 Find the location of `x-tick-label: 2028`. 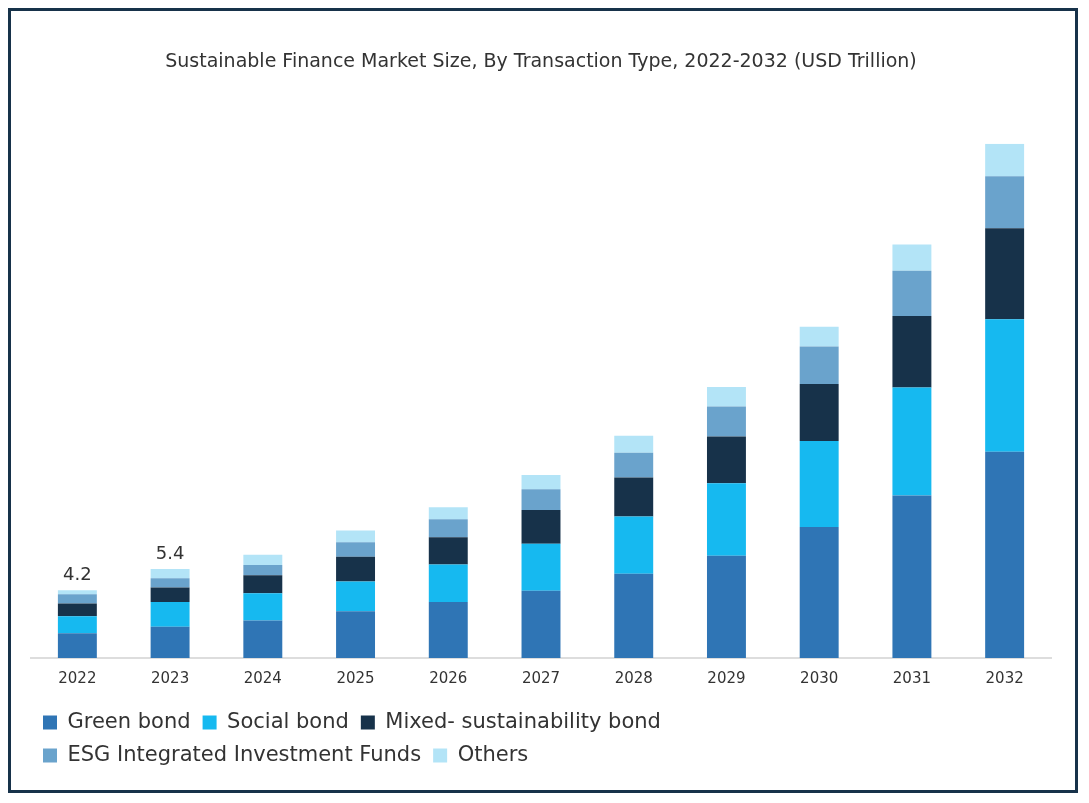

x-tick-label: 2028 is located at coordinates (633, 677).